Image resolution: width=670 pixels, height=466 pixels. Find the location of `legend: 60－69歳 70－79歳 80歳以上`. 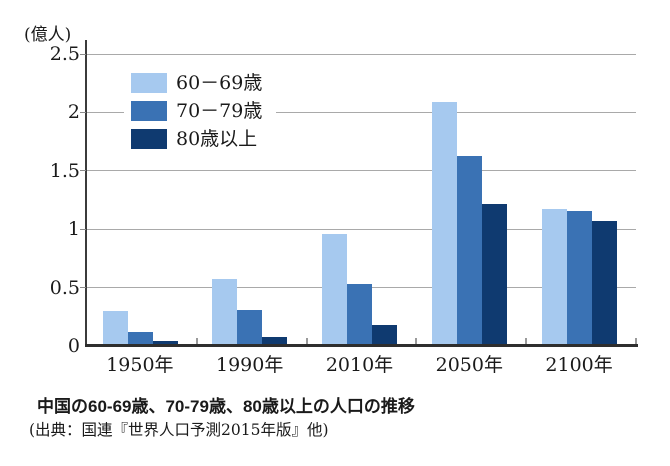

legend: 60－69歳 70－79歳 80歳以上 is located at coordinates (200, 112).